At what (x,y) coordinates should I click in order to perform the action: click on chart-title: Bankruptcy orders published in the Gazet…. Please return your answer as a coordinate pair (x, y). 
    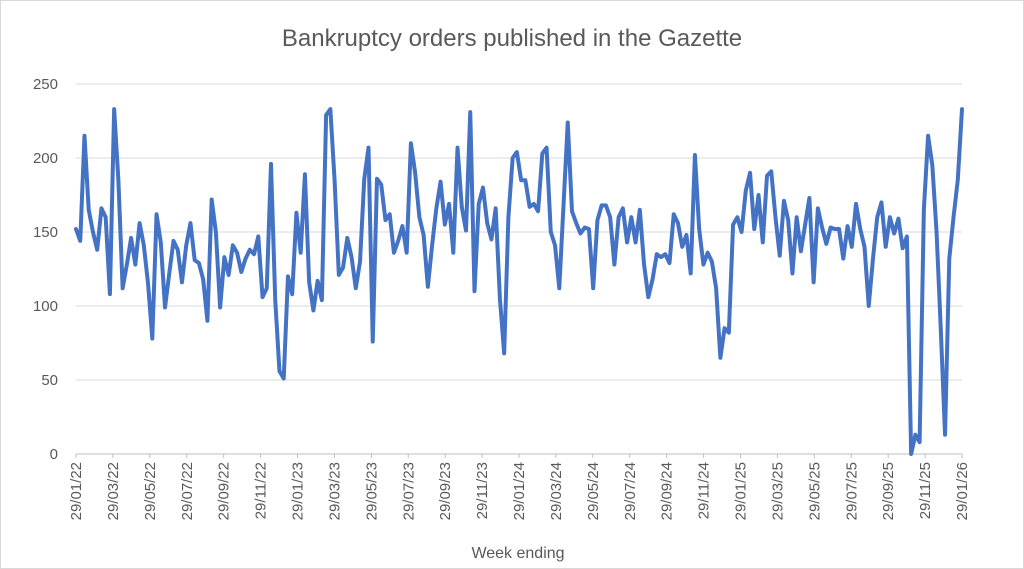
    Looking at the image, I should click on (512, 38).